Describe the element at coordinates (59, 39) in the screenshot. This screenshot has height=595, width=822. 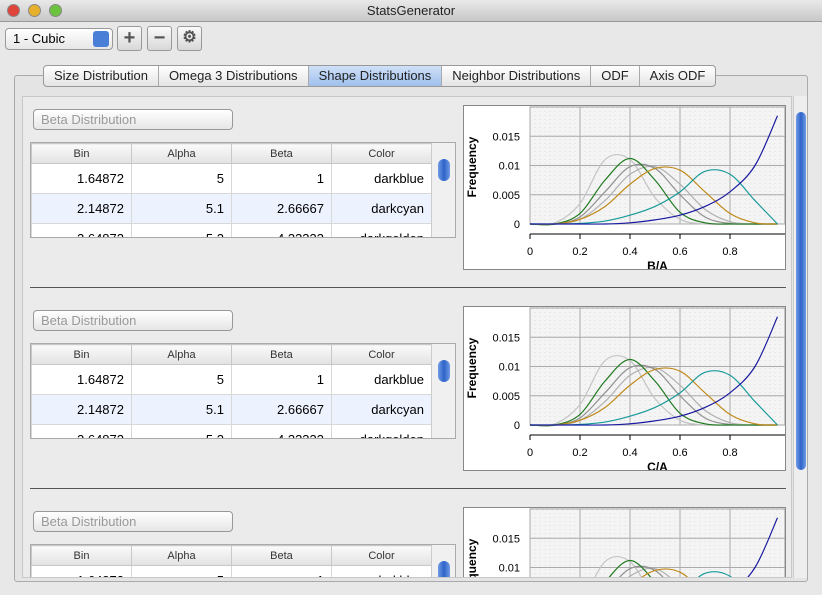
I see `preset-combo: 1 - Cubic` at that location.